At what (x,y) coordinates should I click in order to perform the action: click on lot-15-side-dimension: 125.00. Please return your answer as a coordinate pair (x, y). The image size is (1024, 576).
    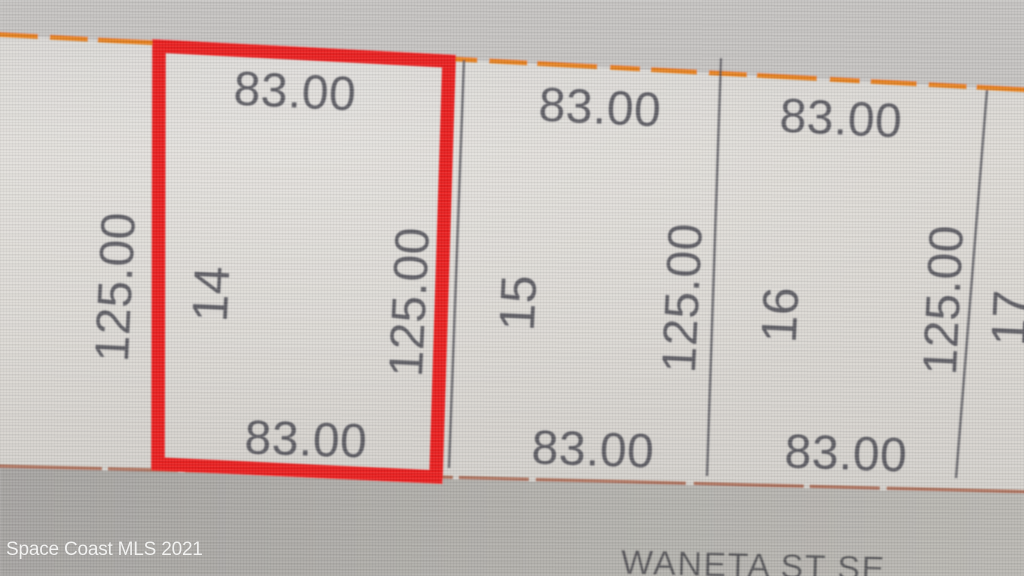
    Looking at the image, I should click on (683, 298).